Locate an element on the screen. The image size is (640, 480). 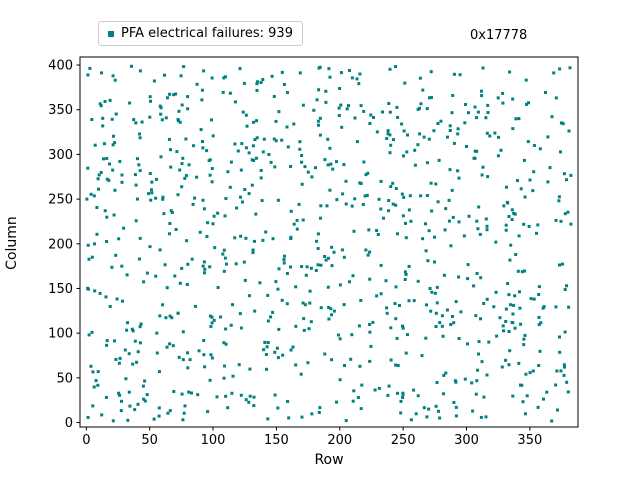
x-axis-label: Row is located at coordinates (329, 460).